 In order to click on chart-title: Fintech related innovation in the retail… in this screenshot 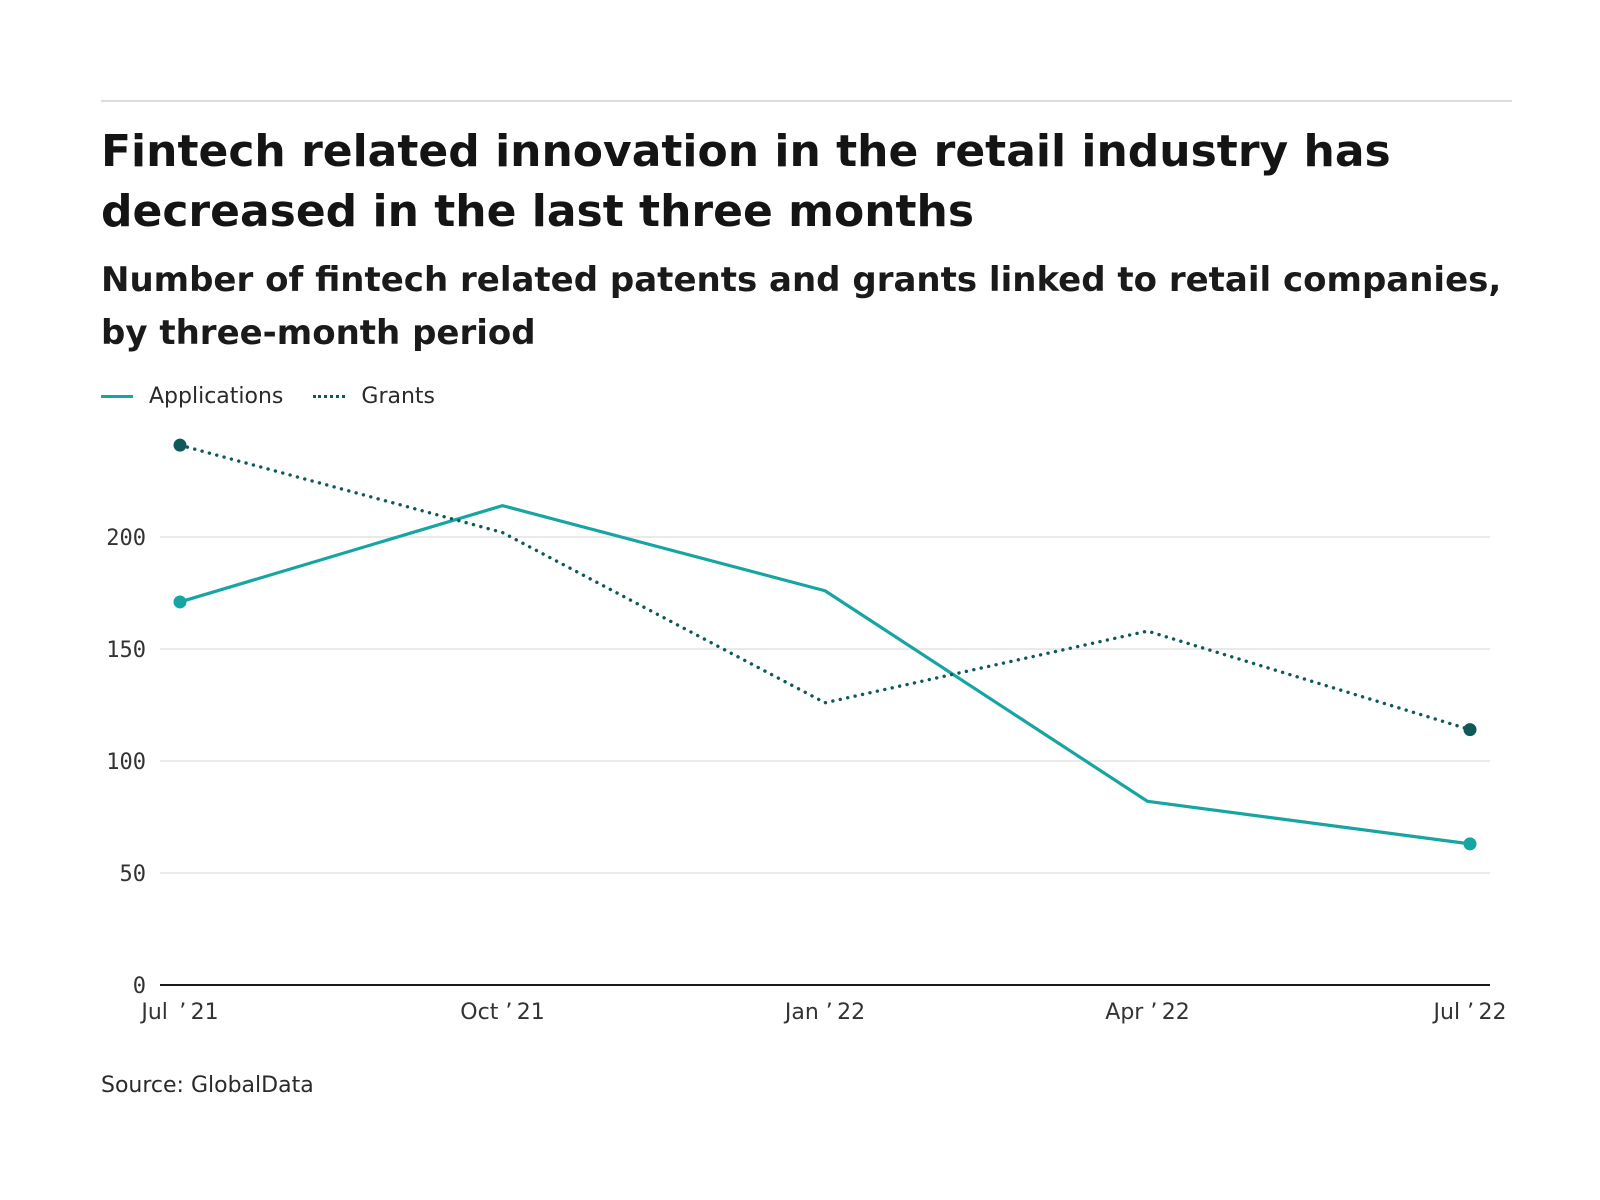, I will do `click(746, 181)`.